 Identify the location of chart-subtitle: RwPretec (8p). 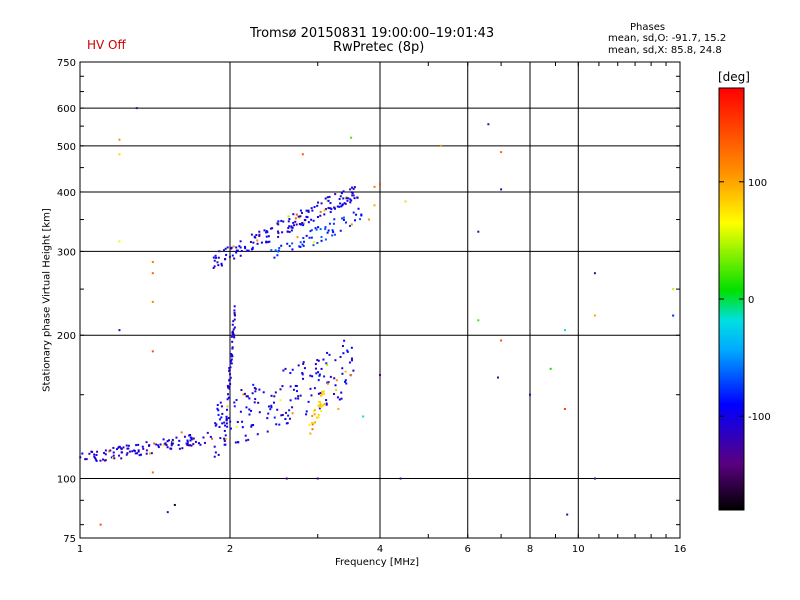
(379, 47).